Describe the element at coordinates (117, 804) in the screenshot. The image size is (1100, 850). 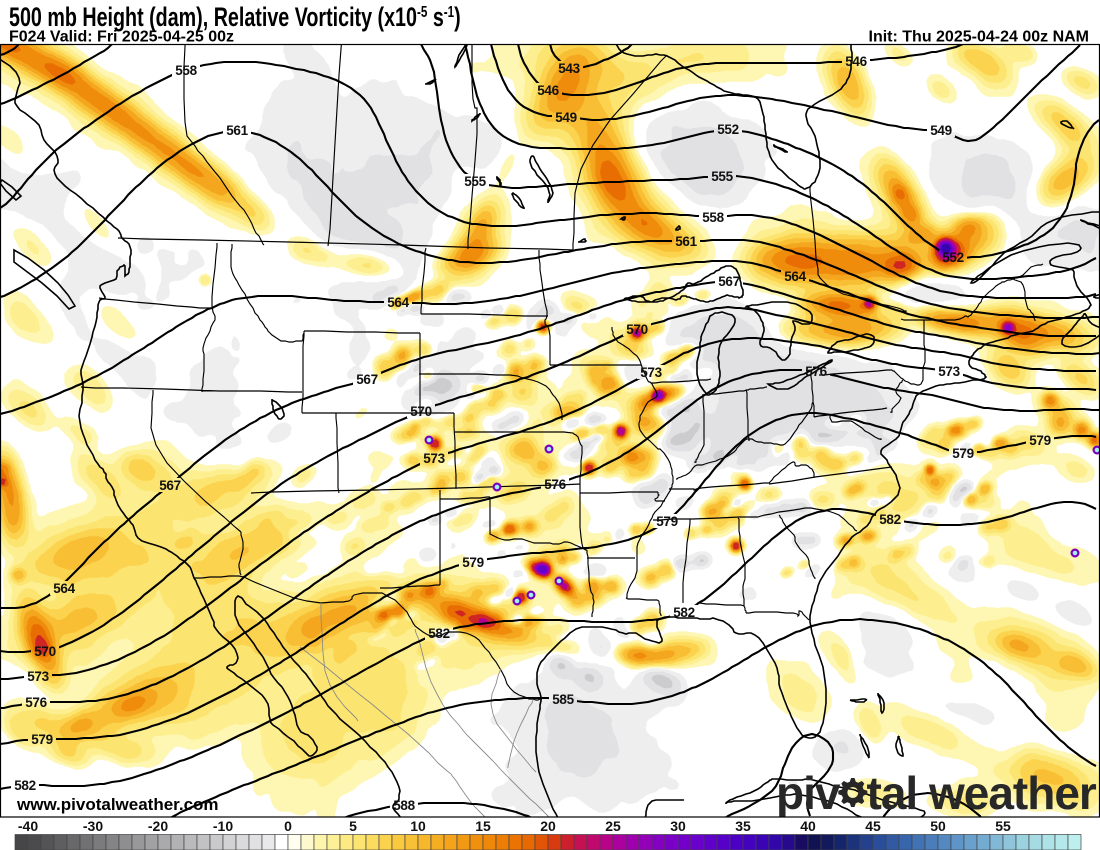
I see `svg-text: www.pivotalweather.com` at that location.